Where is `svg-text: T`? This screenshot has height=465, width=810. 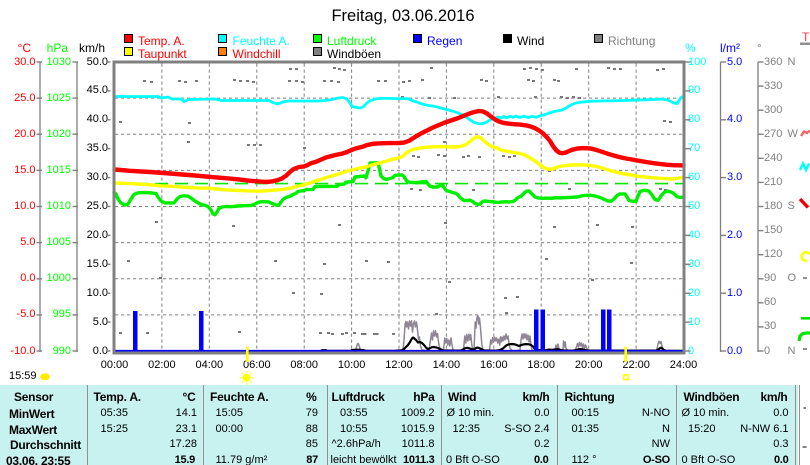 svg-text: T is located at coordinates (806, 37).